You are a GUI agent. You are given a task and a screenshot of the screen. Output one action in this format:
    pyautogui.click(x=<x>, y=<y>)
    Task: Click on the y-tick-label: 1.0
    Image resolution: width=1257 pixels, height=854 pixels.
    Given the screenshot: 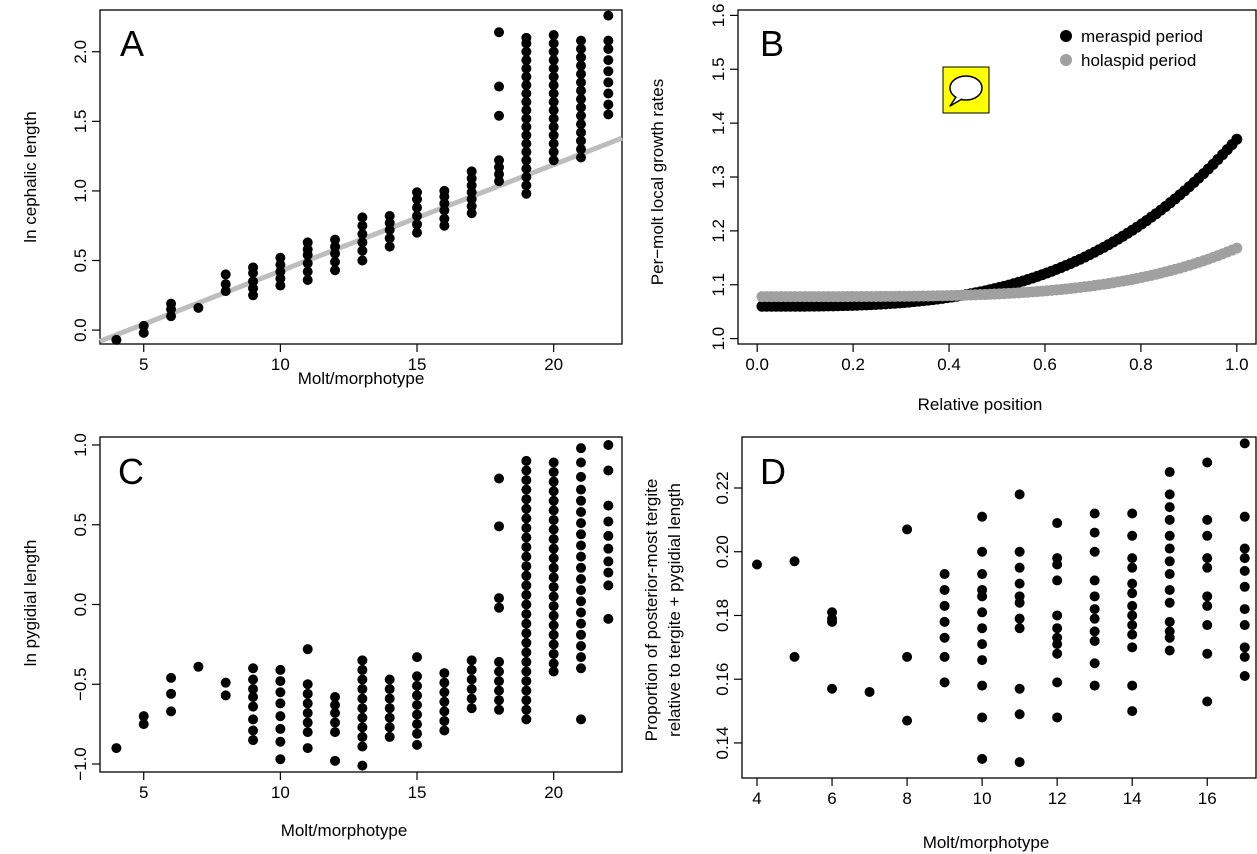 What is the action you would take?
    pyautogui.click(x=718, y=339)
    